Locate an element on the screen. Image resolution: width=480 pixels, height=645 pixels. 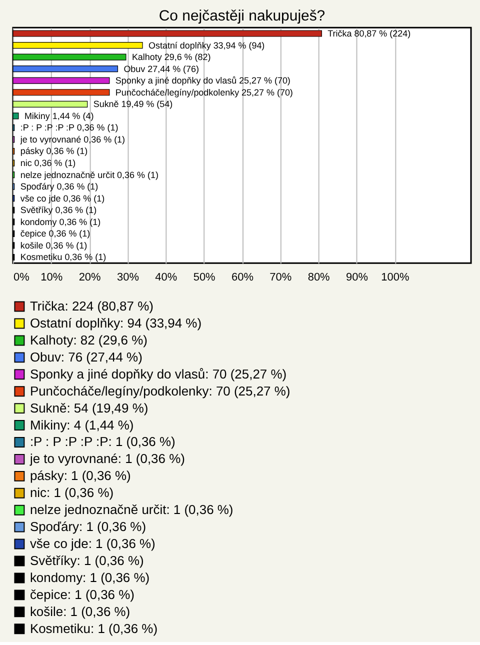
category-label: Trička 80,87 % (224) is located at coordinates (369, 33).